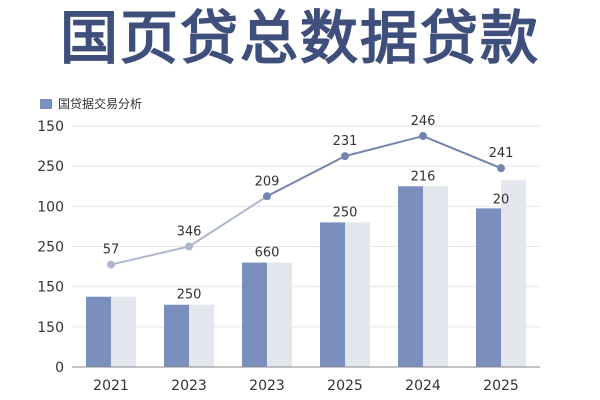  What do you see at coordinates (501, 199) in the screenshot?
I see `bar-data-label: 20` at bounding box center [501, 199].